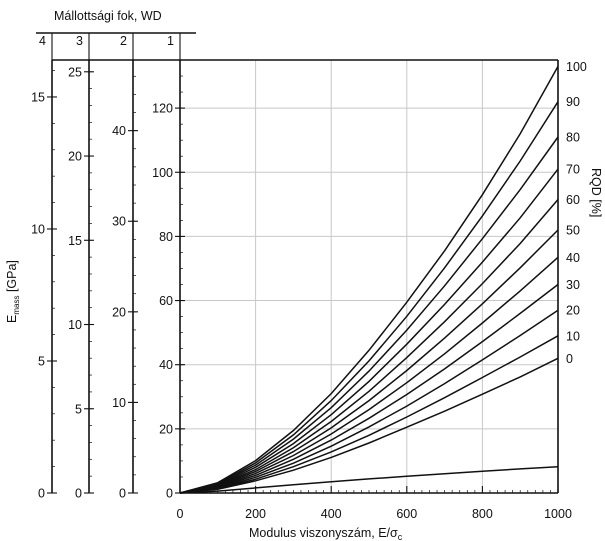 Image resolution: width=605 pixels, height=541 pixels. Describe the element at coordinates (119, 222) in the screenshot. I see `wd2-axis-tick-label: 30` at that location.